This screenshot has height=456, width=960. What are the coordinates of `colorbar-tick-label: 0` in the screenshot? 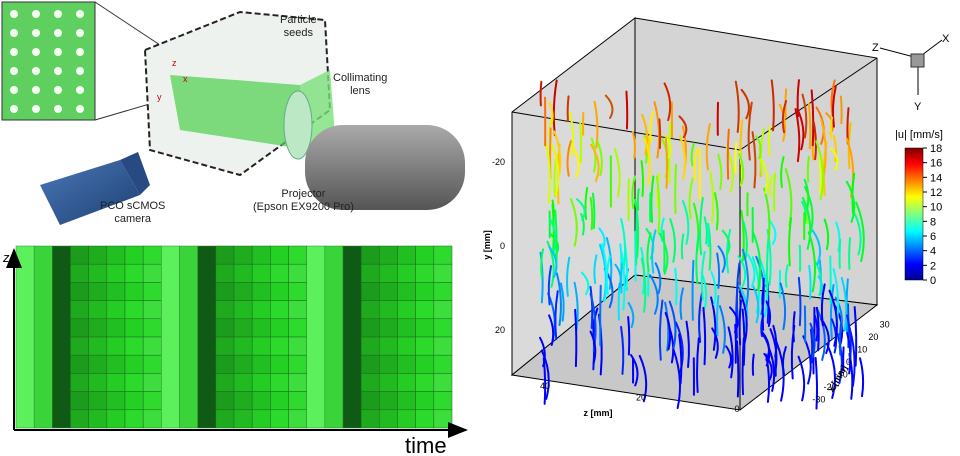 It's located at (933, 281).